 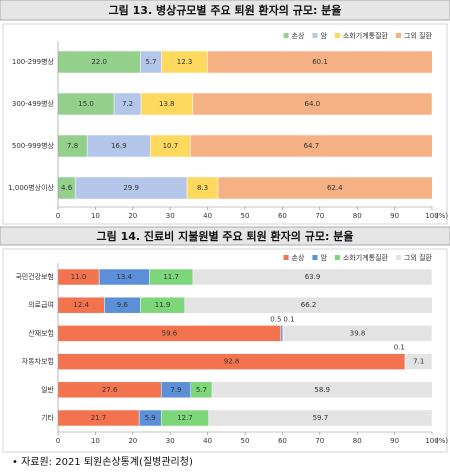 I want to click on value-label: 13.4, so click(x=124, y=277).